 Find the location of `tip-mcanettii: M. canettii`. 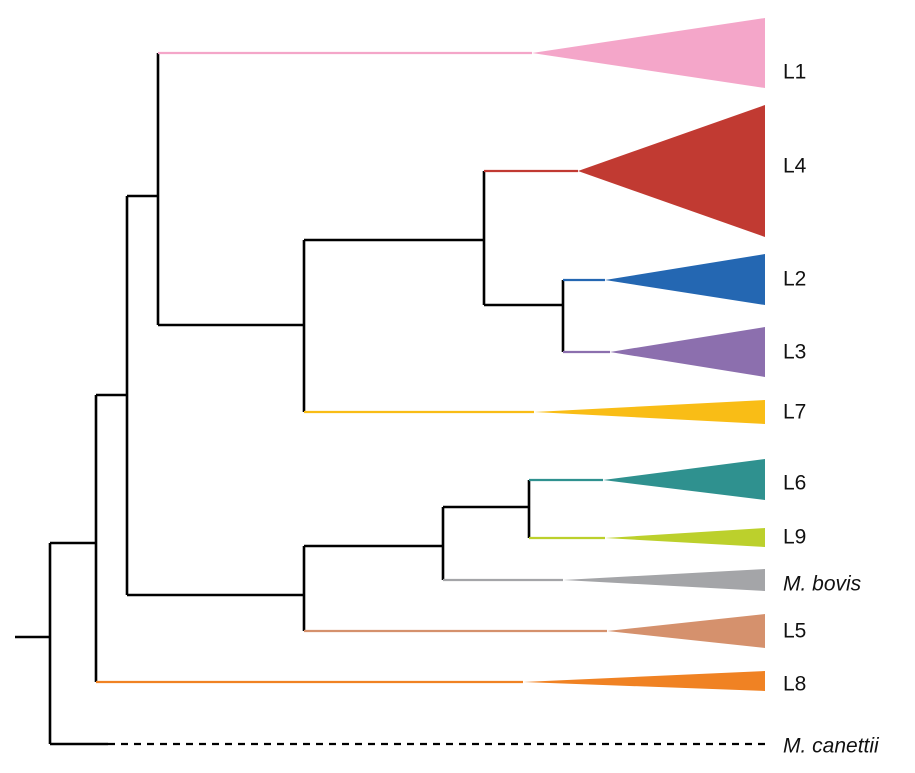

tip-mcanettii: M. canettii is located at coordinates (494, 746).